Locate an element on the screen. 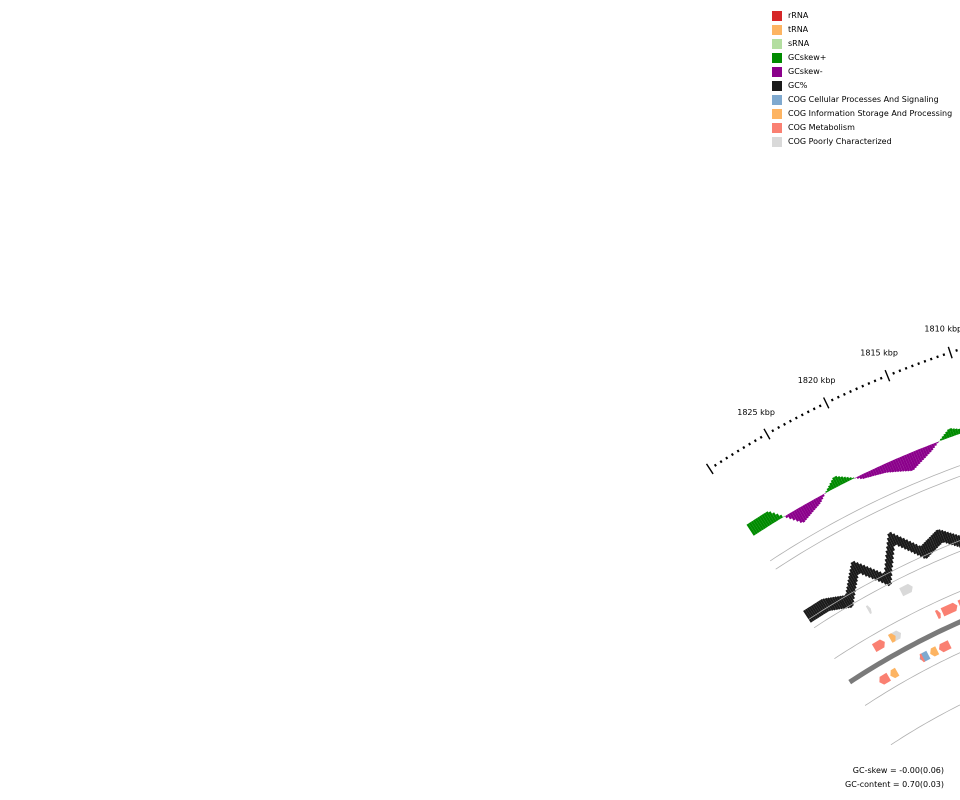 The height and width of the screenshot is (800, 960). legend-item: GCskew- is located at coordinates (862, 72).